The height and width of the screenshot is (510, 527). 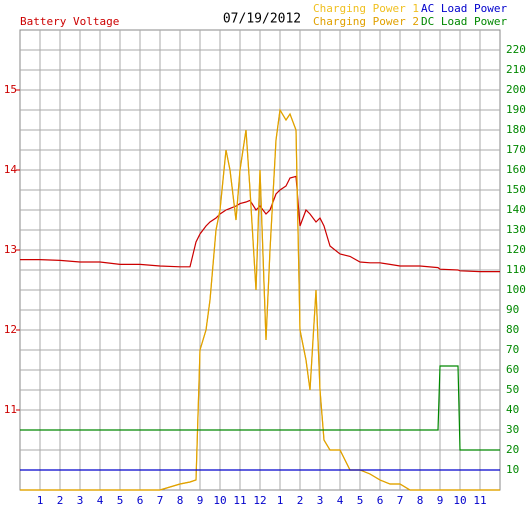 What do you see at coordinates (10, 89) in the screenshot?
I see `y-tick-label: 15` at bounding box center [10, 89].